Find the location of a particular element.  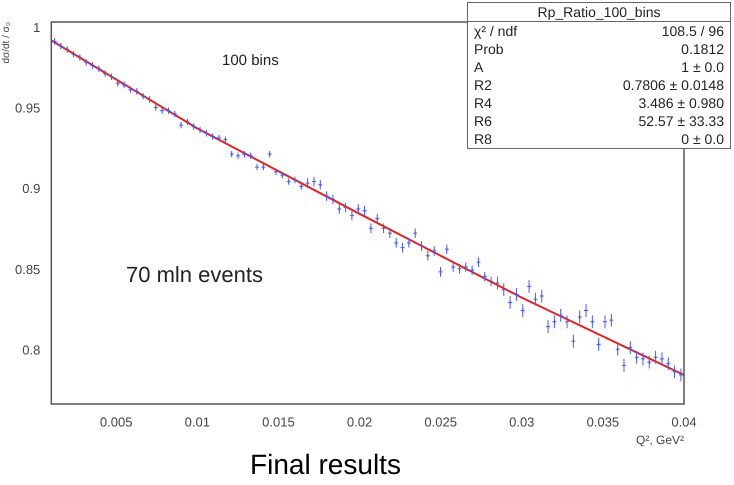

x-tick-label: 0.015 is located at coordinates (278, 422).